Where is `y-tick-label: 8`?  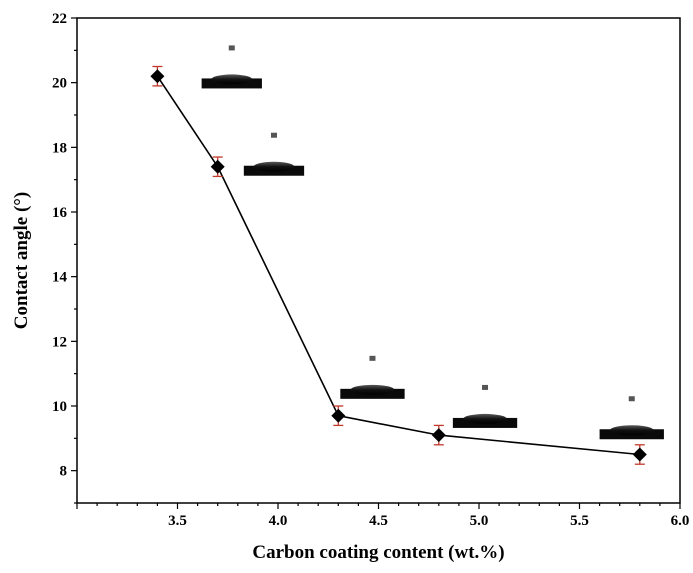
y-tick-label: 8 is located at coordinates (64, 472).